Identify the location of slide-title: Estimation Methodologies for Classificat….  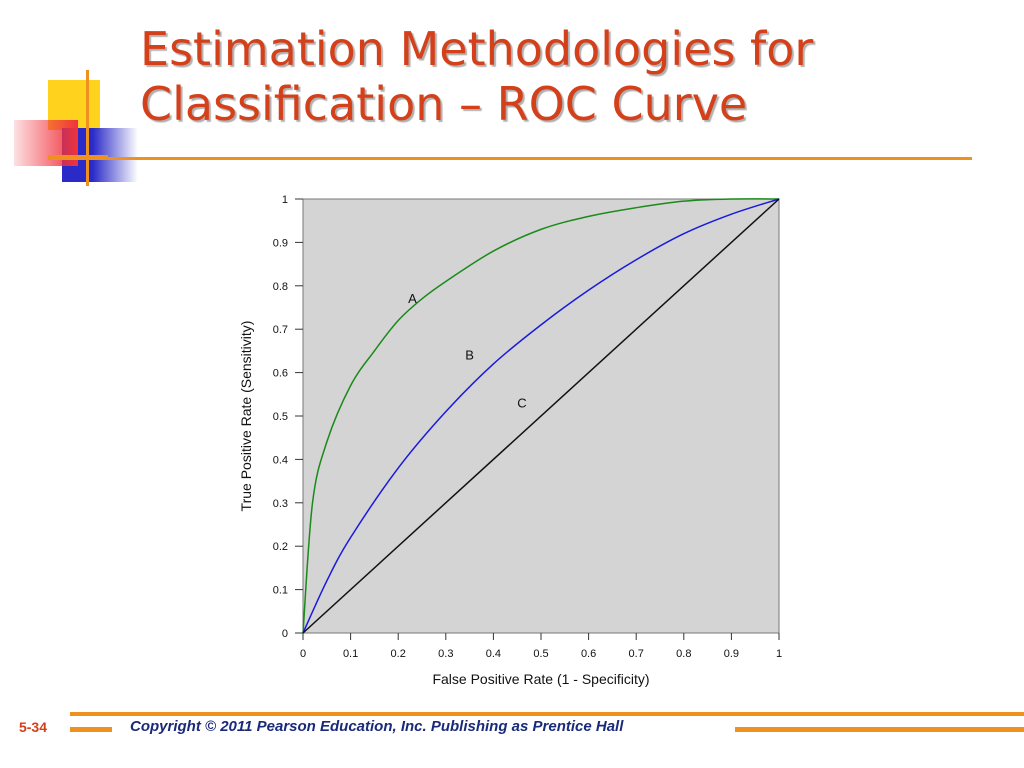
(570, 77).